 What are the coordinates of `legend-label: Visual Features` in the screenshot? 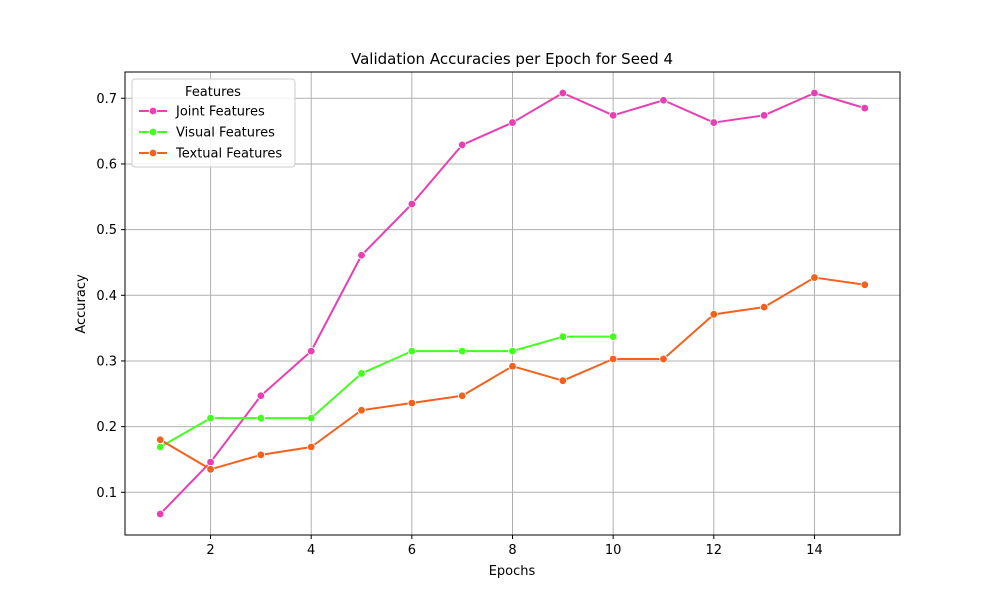 It's located at (225, 133).